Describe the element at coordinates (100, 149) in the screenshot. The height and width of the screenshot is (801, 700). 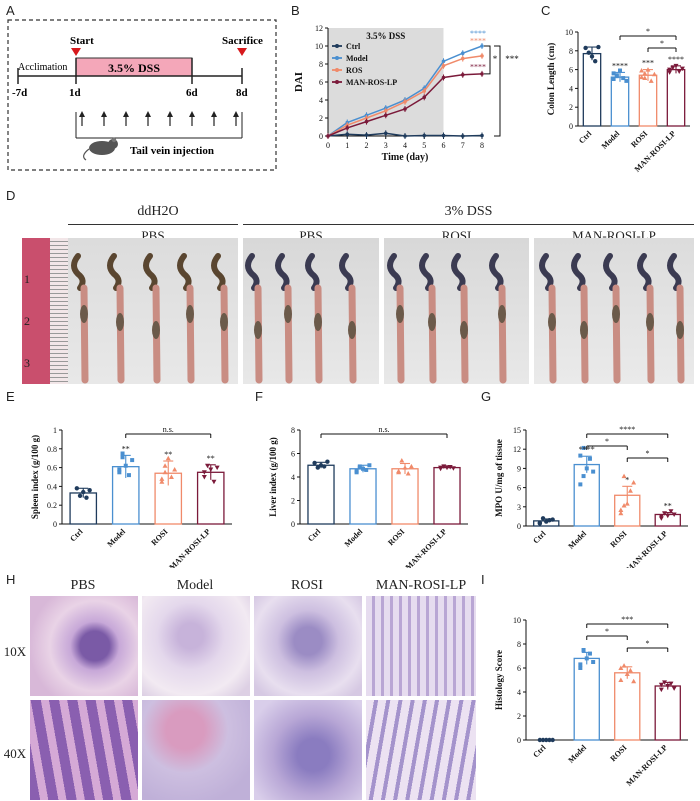
I see `mouse-icon` at that location.